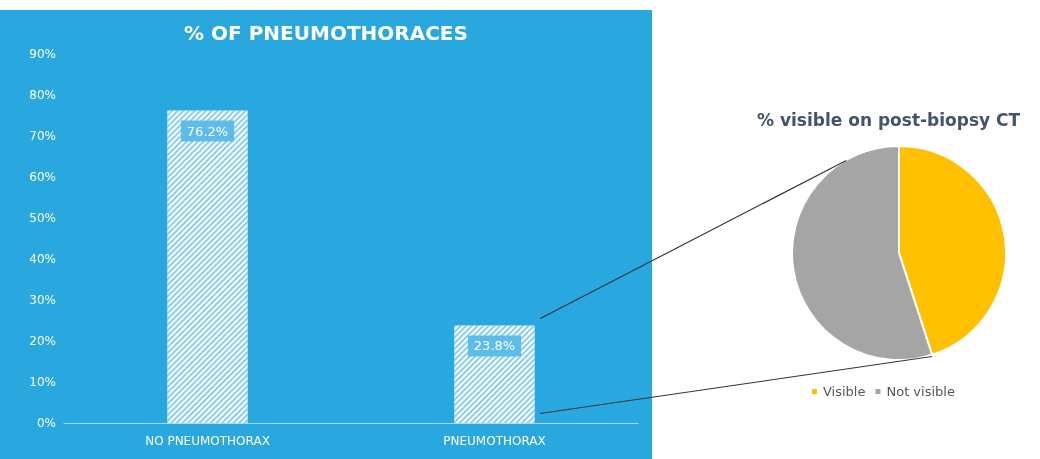  I want to click on y-tick-label: 10%, so click(42, 382).